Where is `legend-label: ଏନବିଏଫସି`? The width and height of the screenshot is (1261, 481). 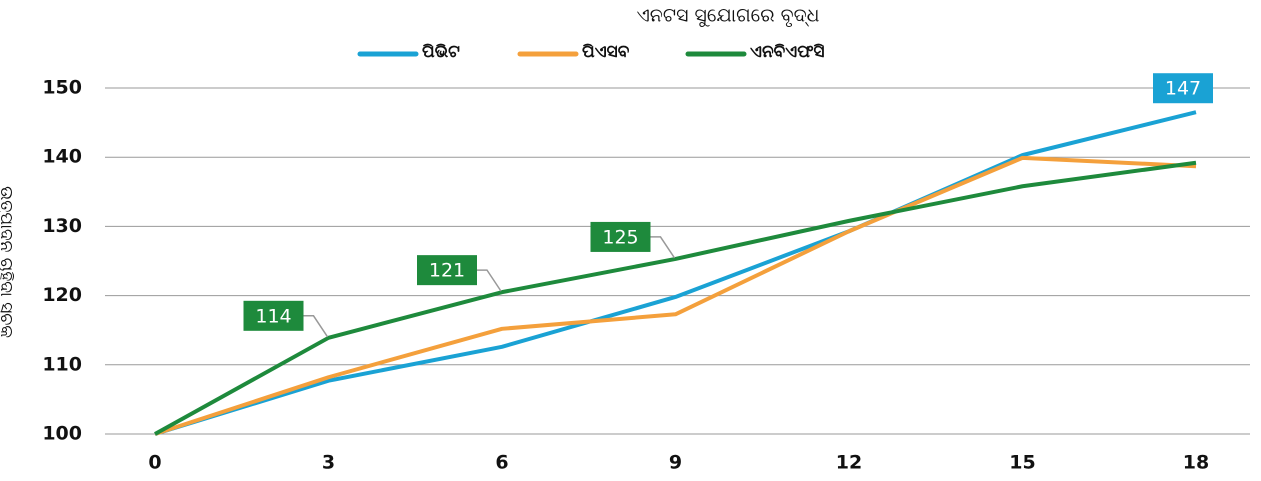 legend-label: ଏନବିଏଫସି is located at coordinates (787, 52).